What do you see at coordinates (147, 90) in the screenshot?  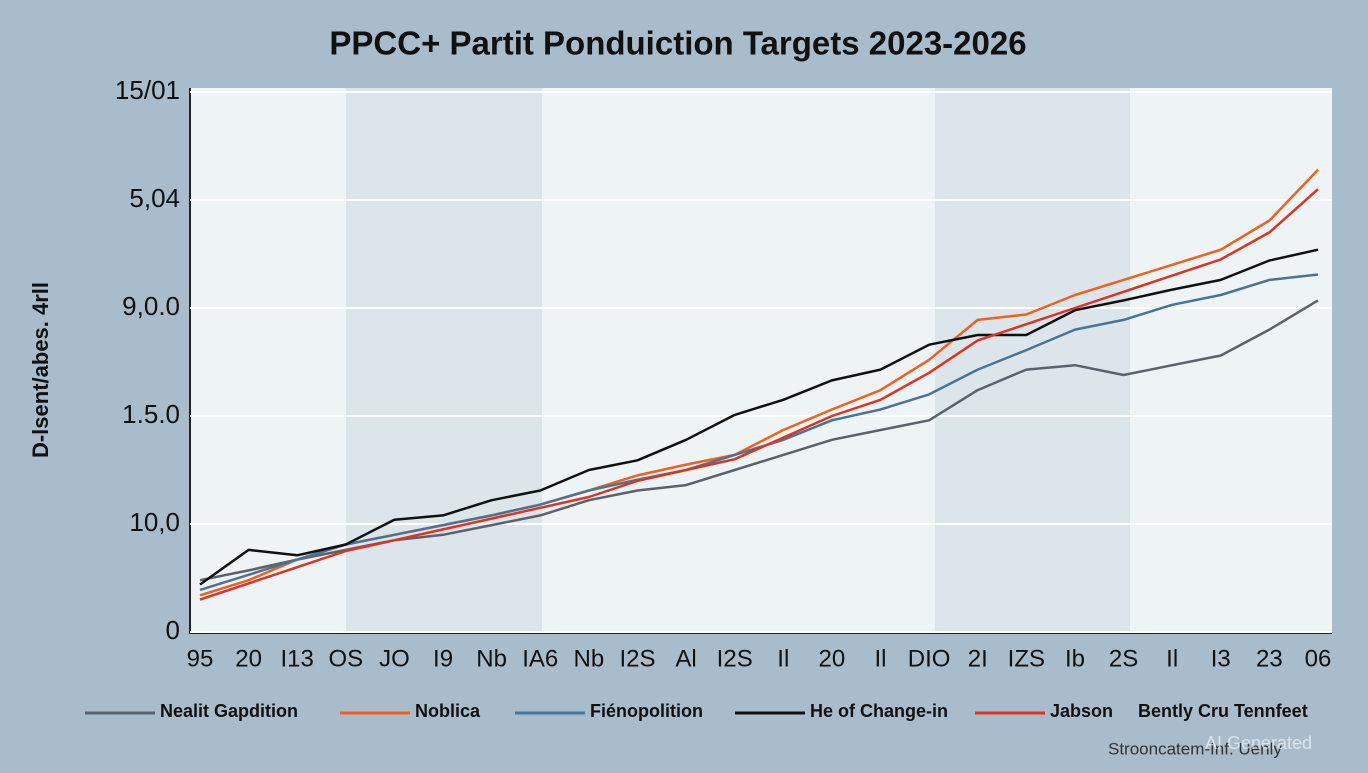 I see `y-tick-label: 15/01` at bounding box center [147, 90].